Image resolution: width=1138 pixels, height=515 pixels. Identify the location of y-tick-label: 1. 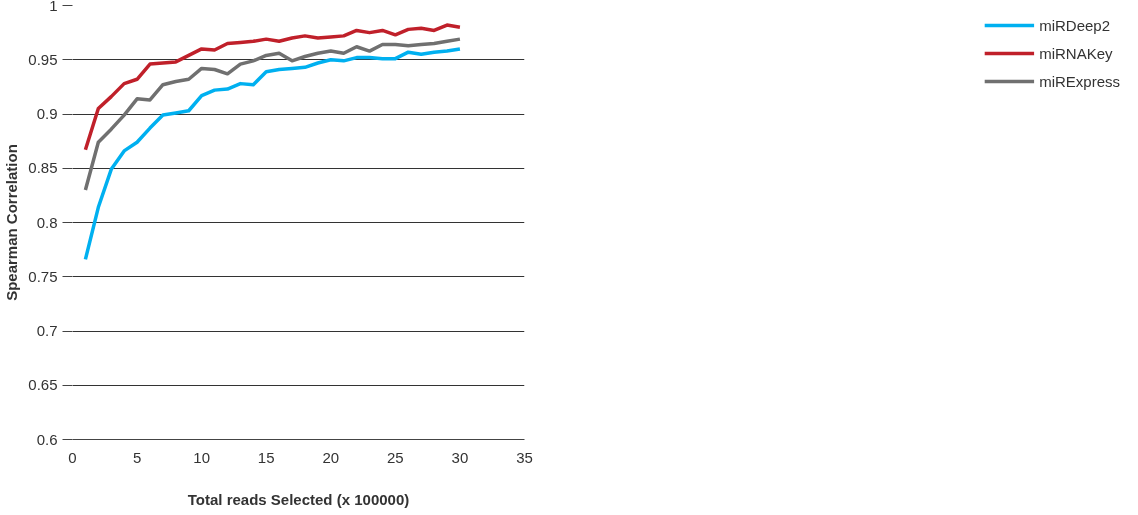
(53, 7).